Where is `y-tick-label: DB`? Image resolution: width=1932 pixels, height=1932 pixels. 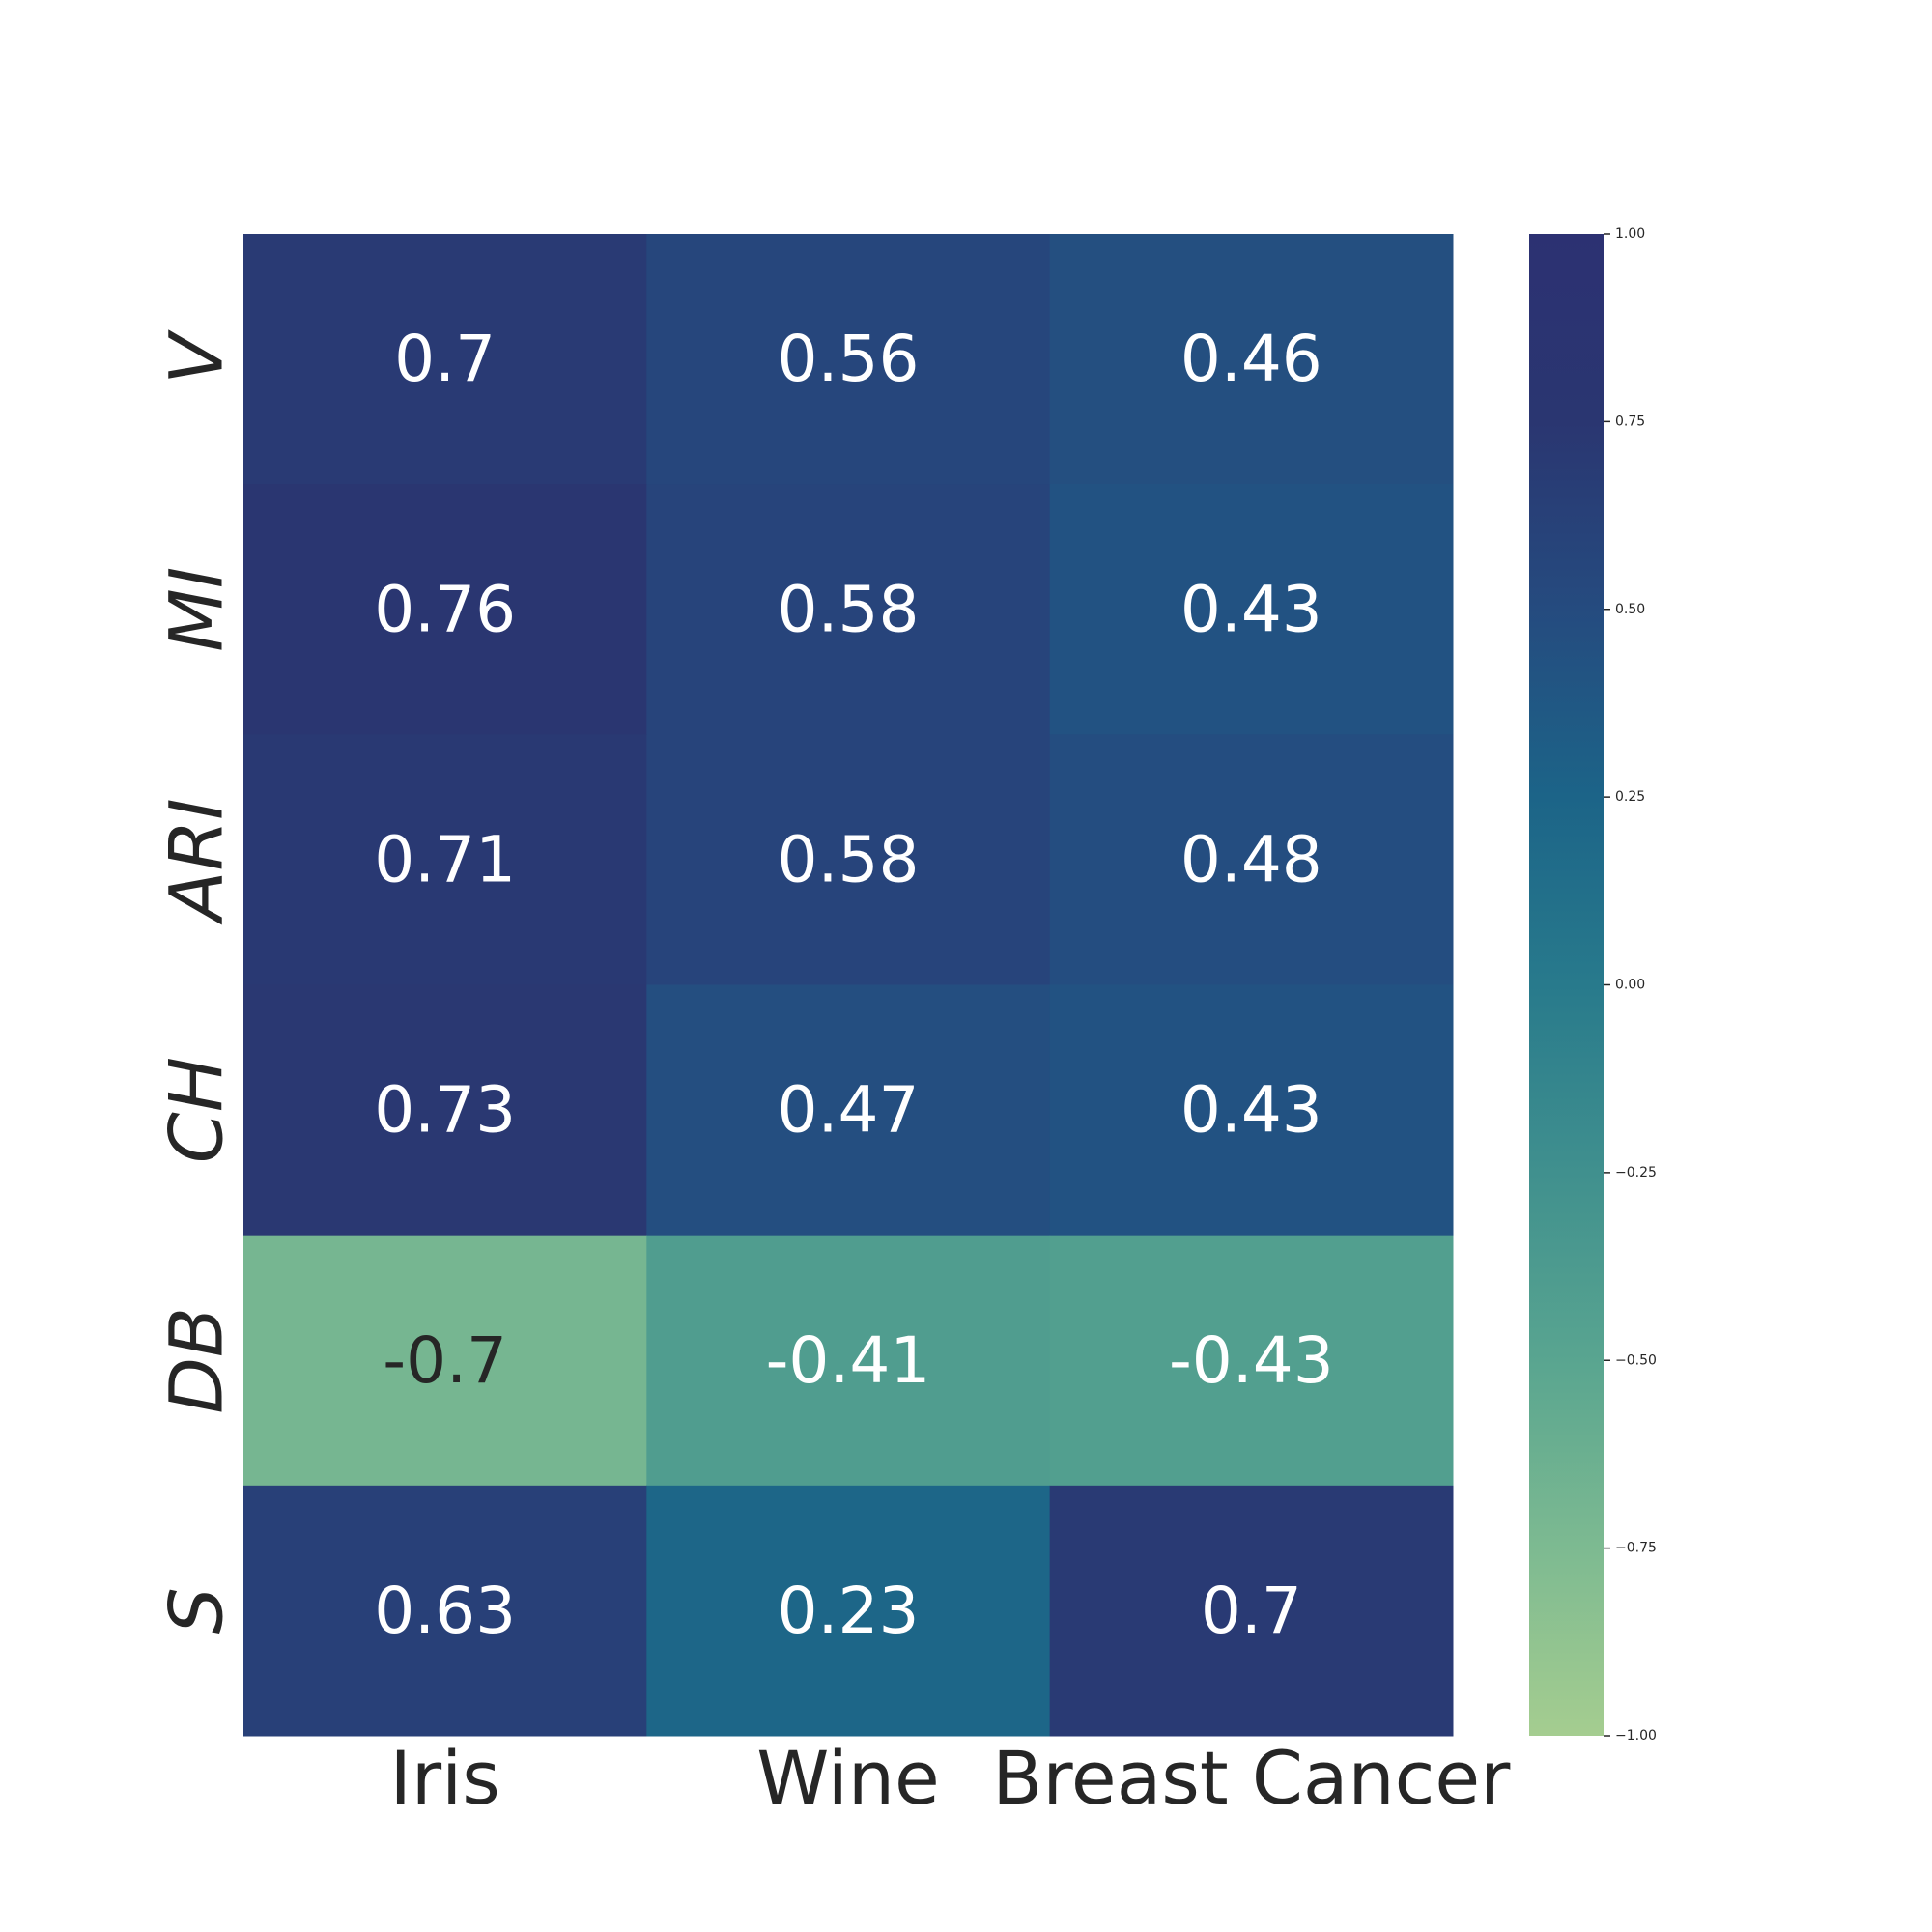
y-tick-label: DB is located at coordinates (197, 1360).